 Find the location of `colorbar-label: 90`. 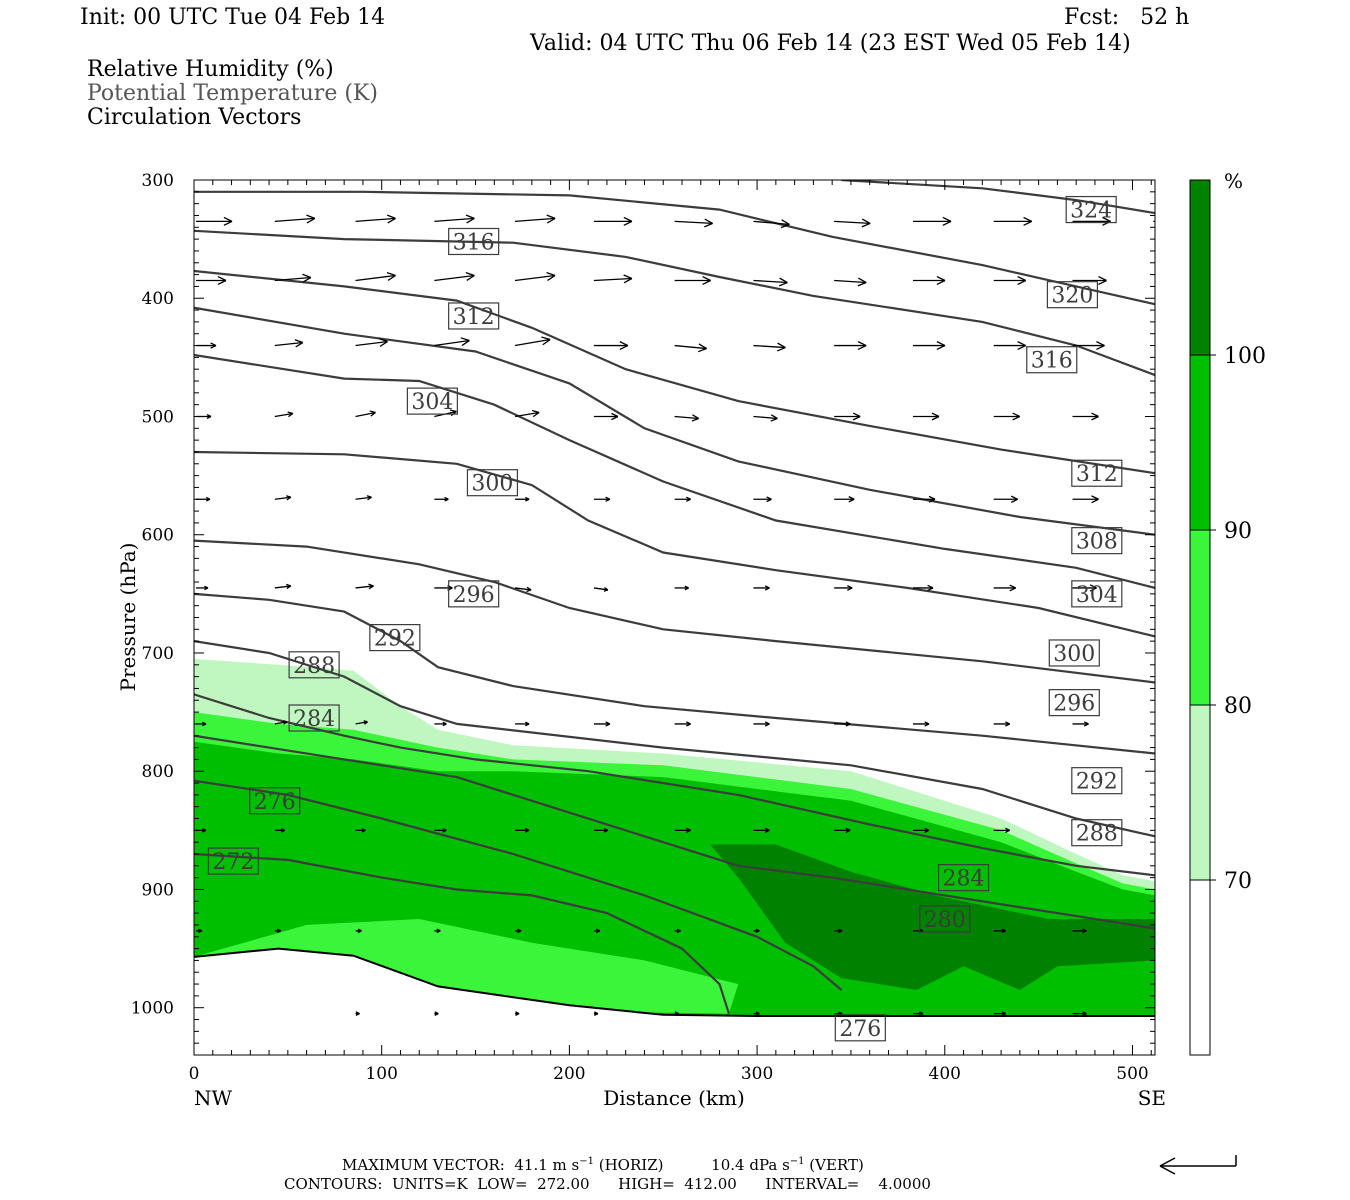

colorbar-label: 90 is located at coordinates (1238, 531).